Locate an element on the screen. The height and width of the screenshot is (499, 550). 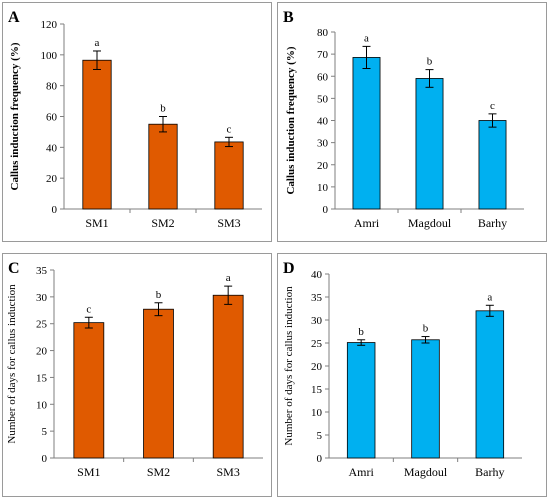
y-tick-label-c: 15 is located at coordinates (42, 378).